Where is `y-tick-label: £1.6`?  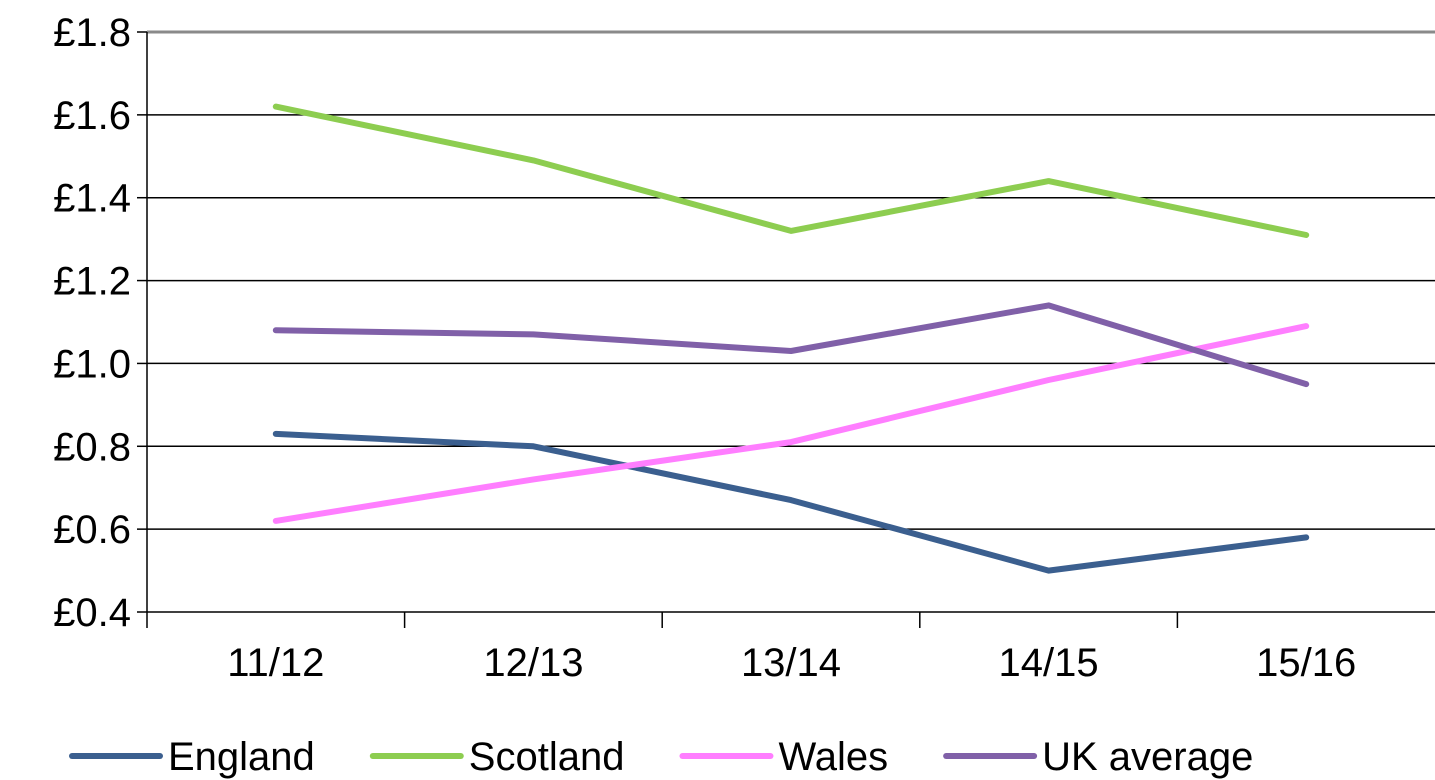
y-tick-label: £1.6 is located at coordinates (92, 116).